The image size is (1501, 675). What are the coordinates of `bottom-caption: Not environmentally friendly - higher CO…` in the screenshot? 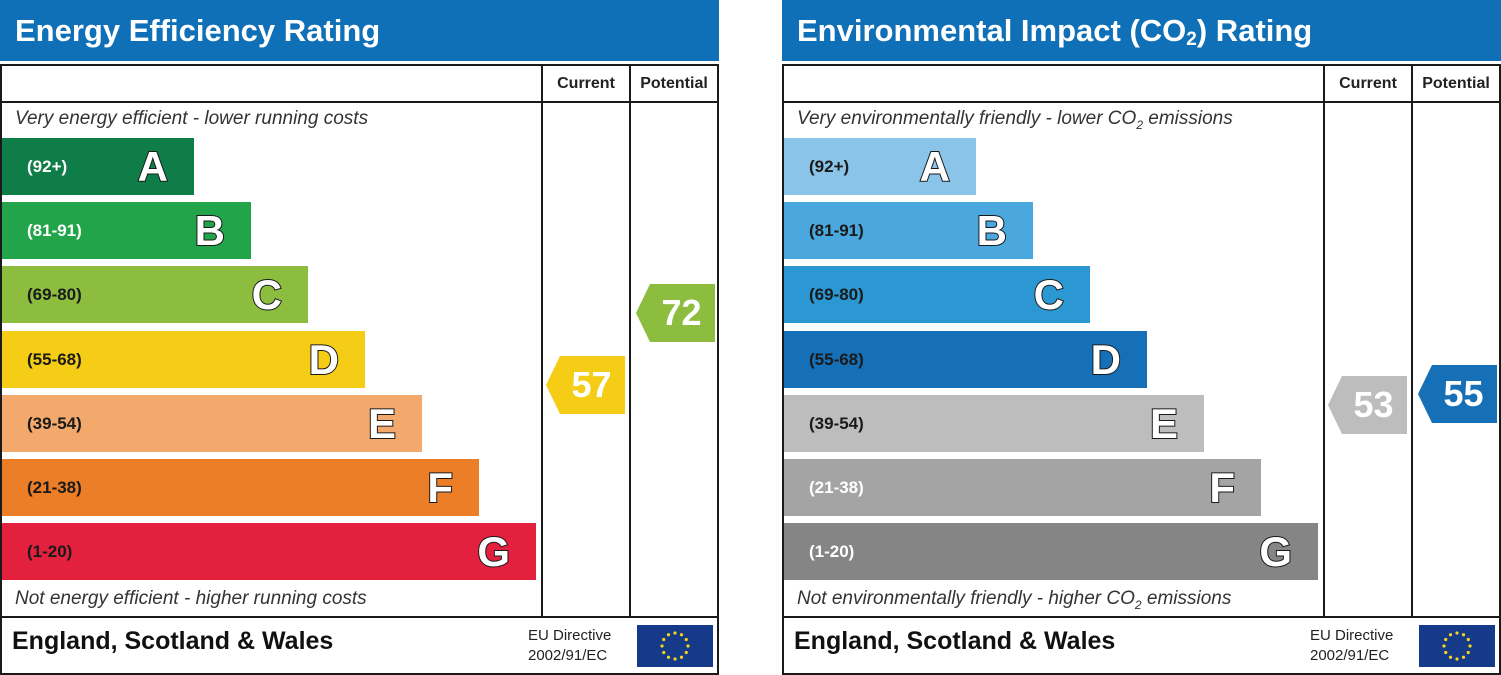 It's located at (1014, 600).